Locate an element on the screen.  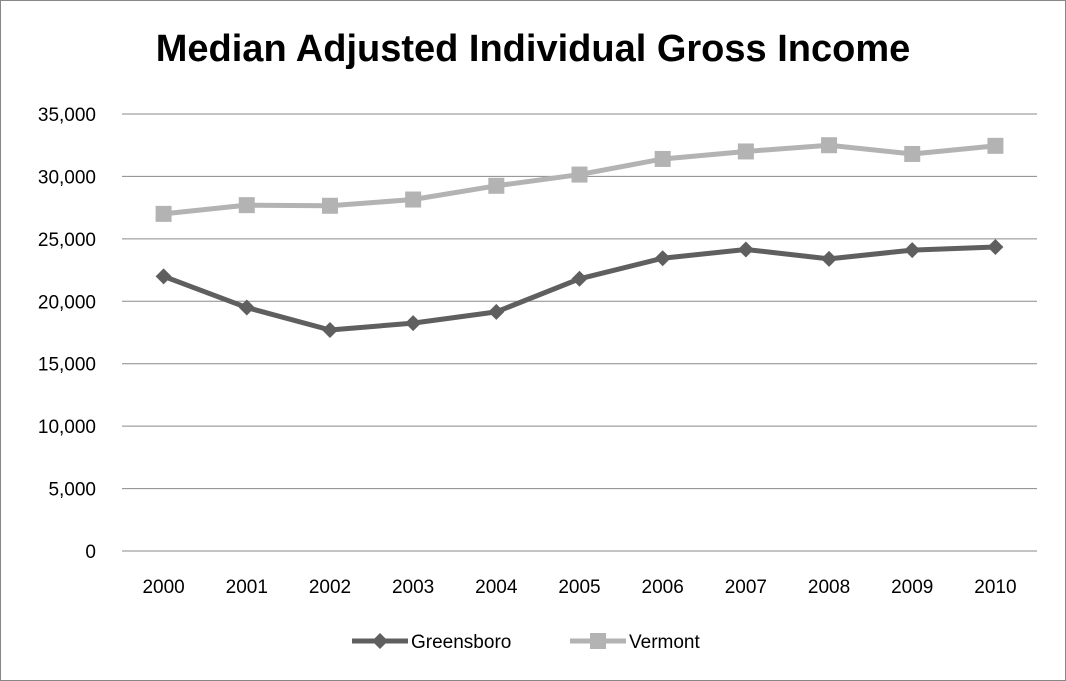
y-tick-label: 35,000 is located at coordinates (67, 115).